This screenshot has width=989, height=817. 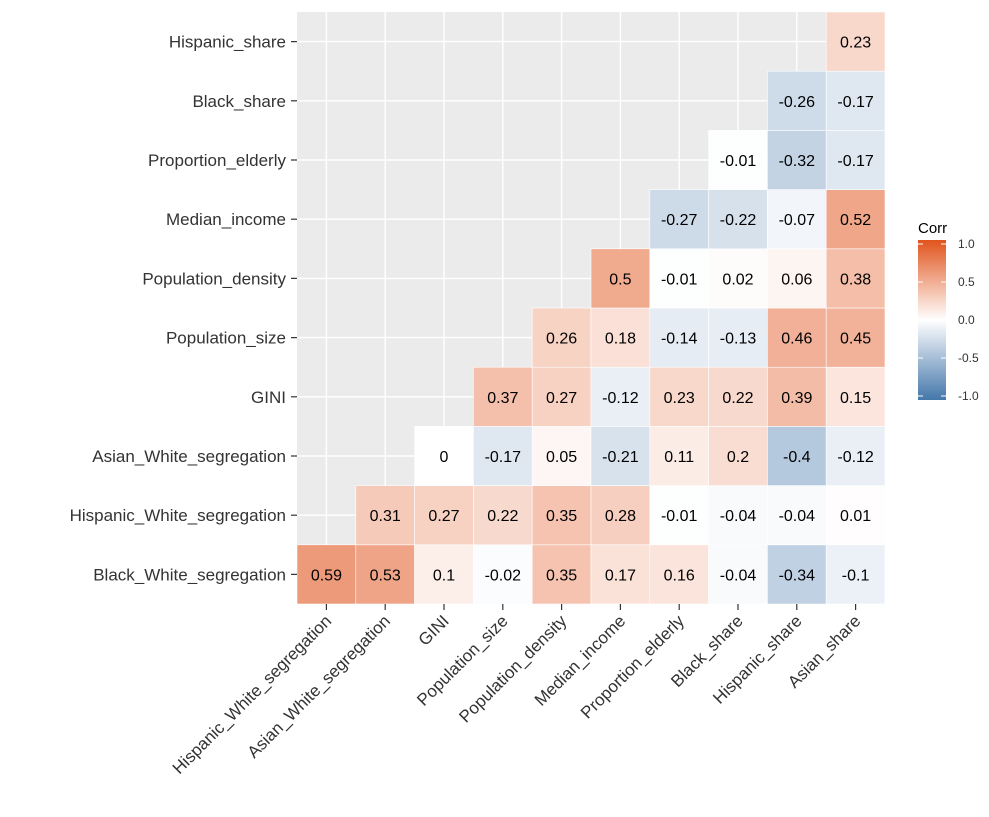 I want to click on cell-value-label: 0.59, so click(x=326, y=575).